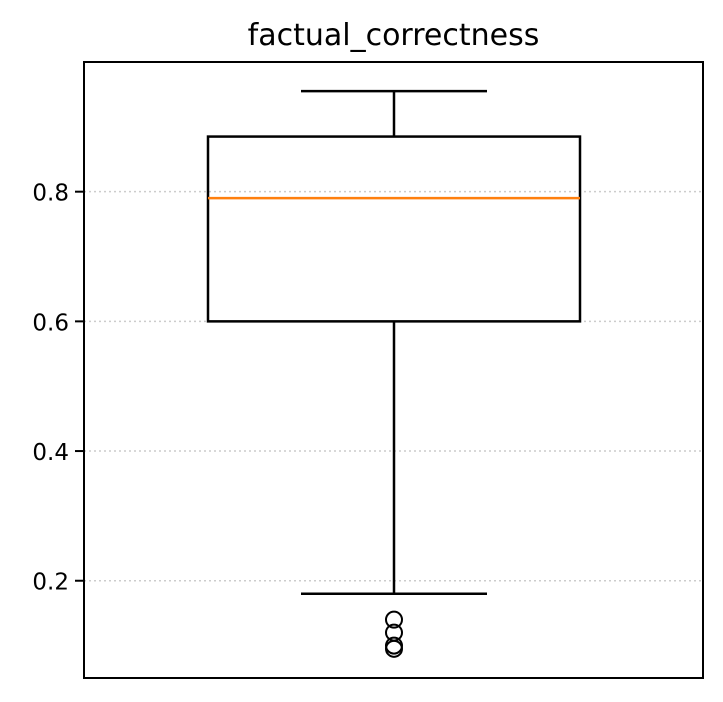 This screenshot has width=723, height=702. What do you see at coordinates (50, 194) in the screenshot?
I see `y-tick-label: 0.8` at bounding box center [50, 194].